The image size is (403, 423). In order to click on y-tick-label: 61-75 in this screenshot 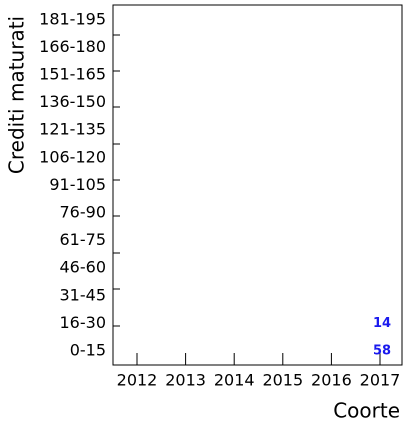, I will do `click(83, 239)`.